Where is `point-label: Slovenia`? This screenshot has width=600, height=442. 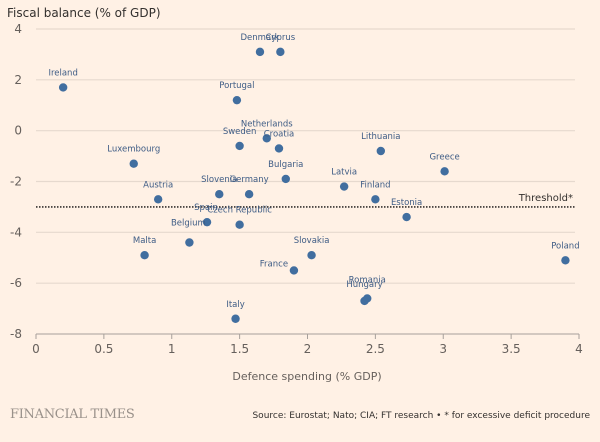 point-label: Slovenia is located at coordinates (219, 180).